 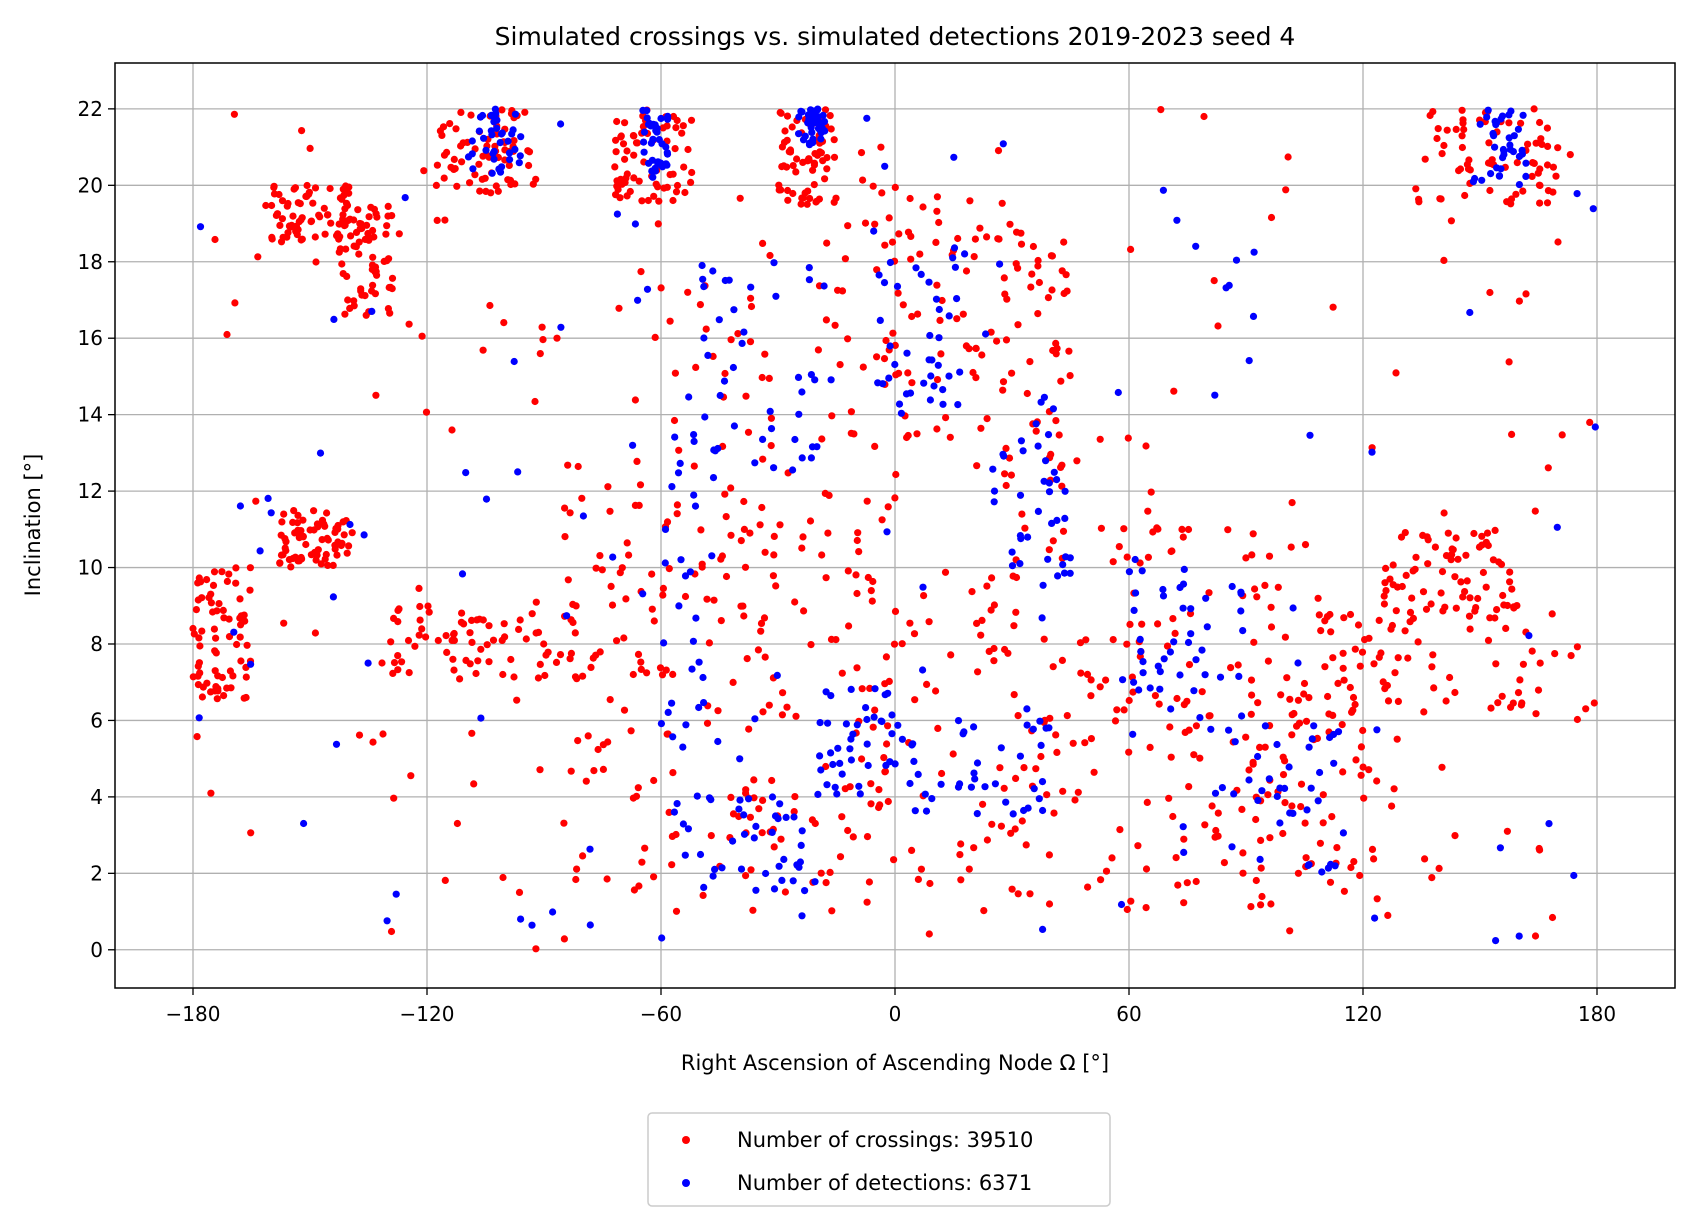 What do you see at coordinates (96, 950) in the screenshot?
I see `y-tick-label: 0` at bounding box center [96, 950].